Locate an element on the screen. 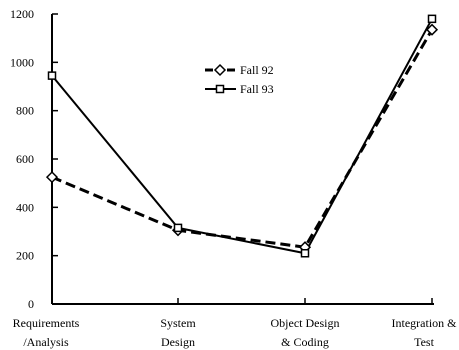 The width and height of the screenshot is (459, 350). legend-marker-square is located at coordinates (220, 89).